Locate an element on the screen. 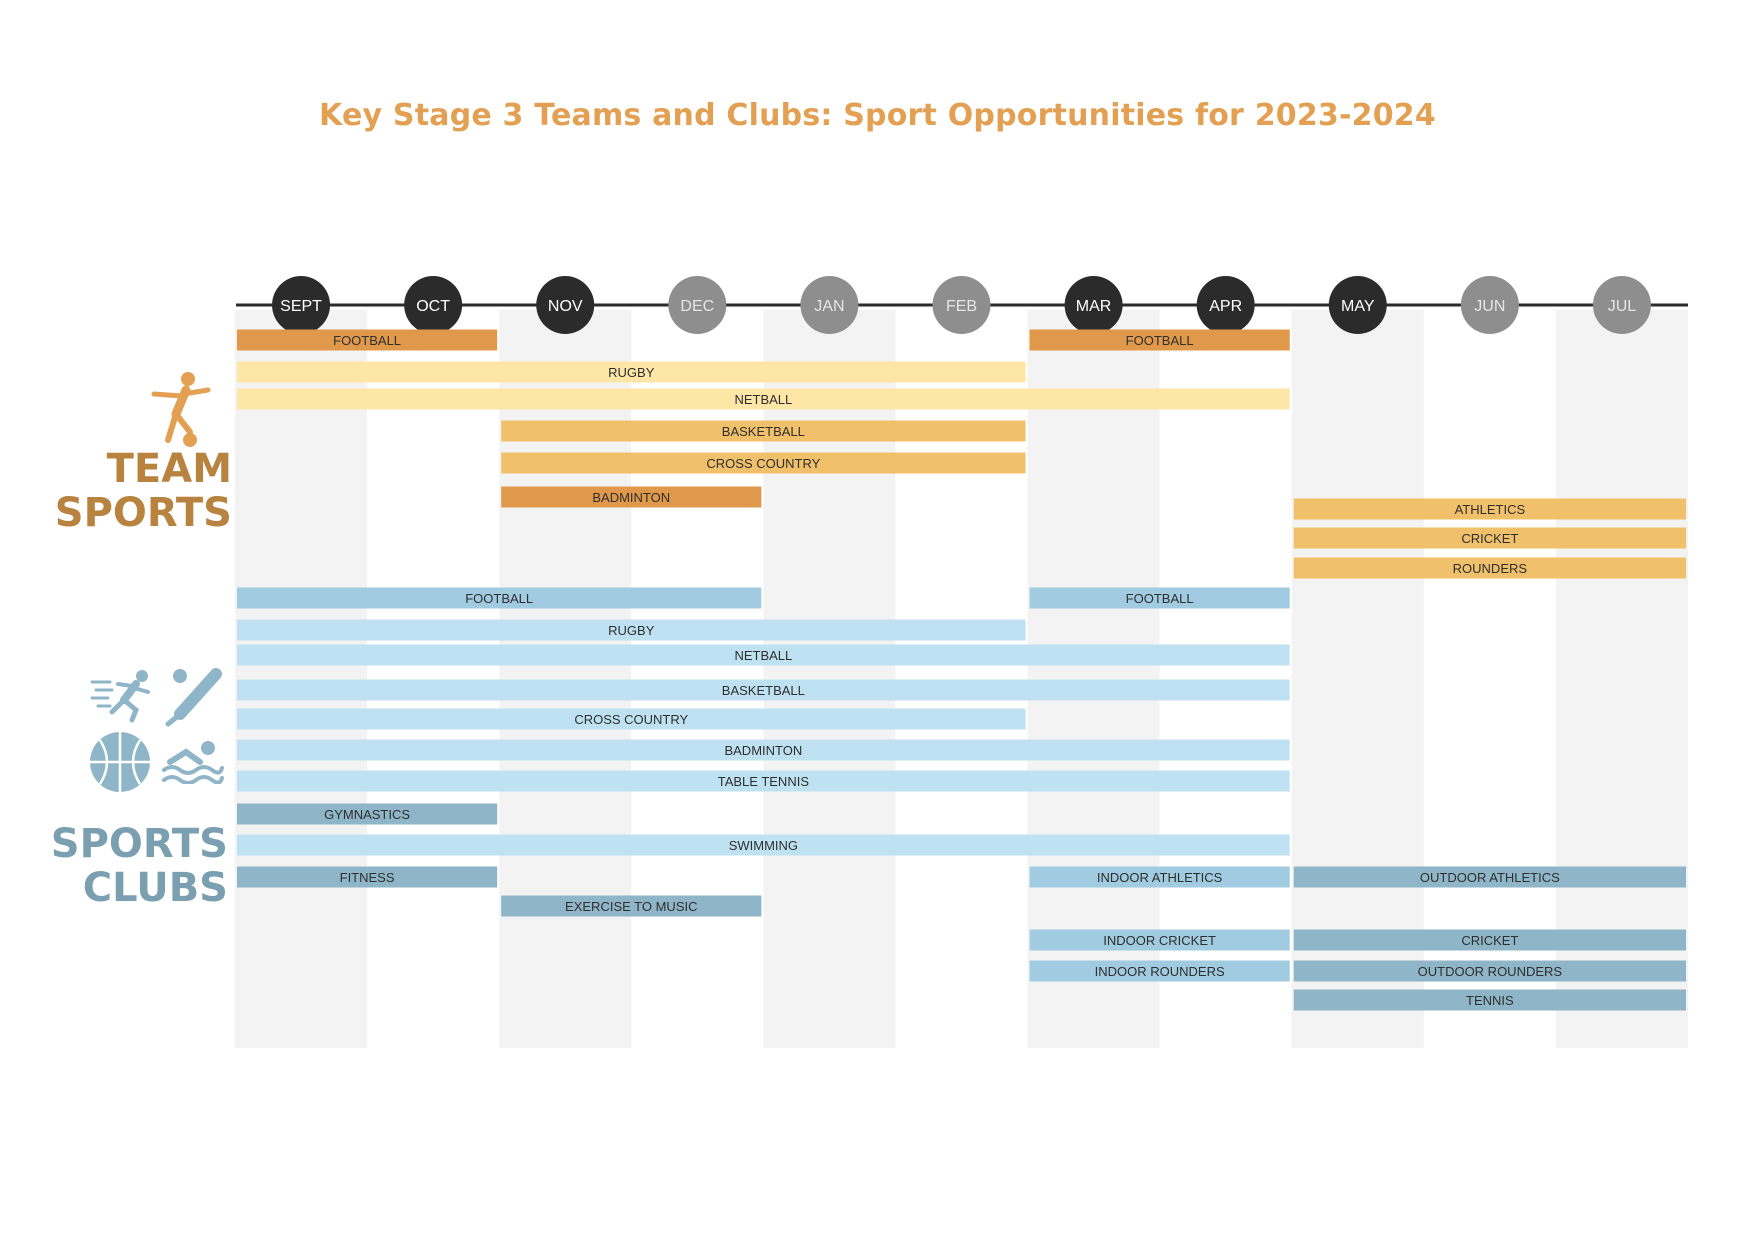 Image resolution: width=1755 pixels, height=1241 pixels. sports-clubs-bar-label: EXERCISE TO MUSIC is located at coordinates (631, 906).